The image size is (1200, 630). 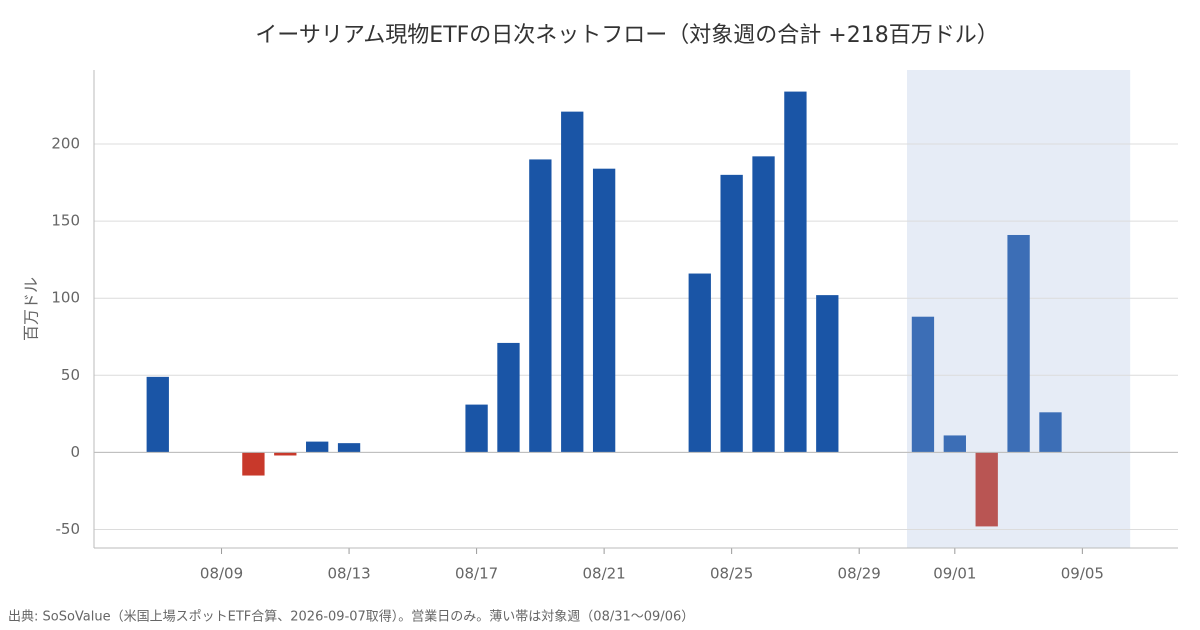 I want to click on x-tick-label: 08/09, so click(x=221, y=574).